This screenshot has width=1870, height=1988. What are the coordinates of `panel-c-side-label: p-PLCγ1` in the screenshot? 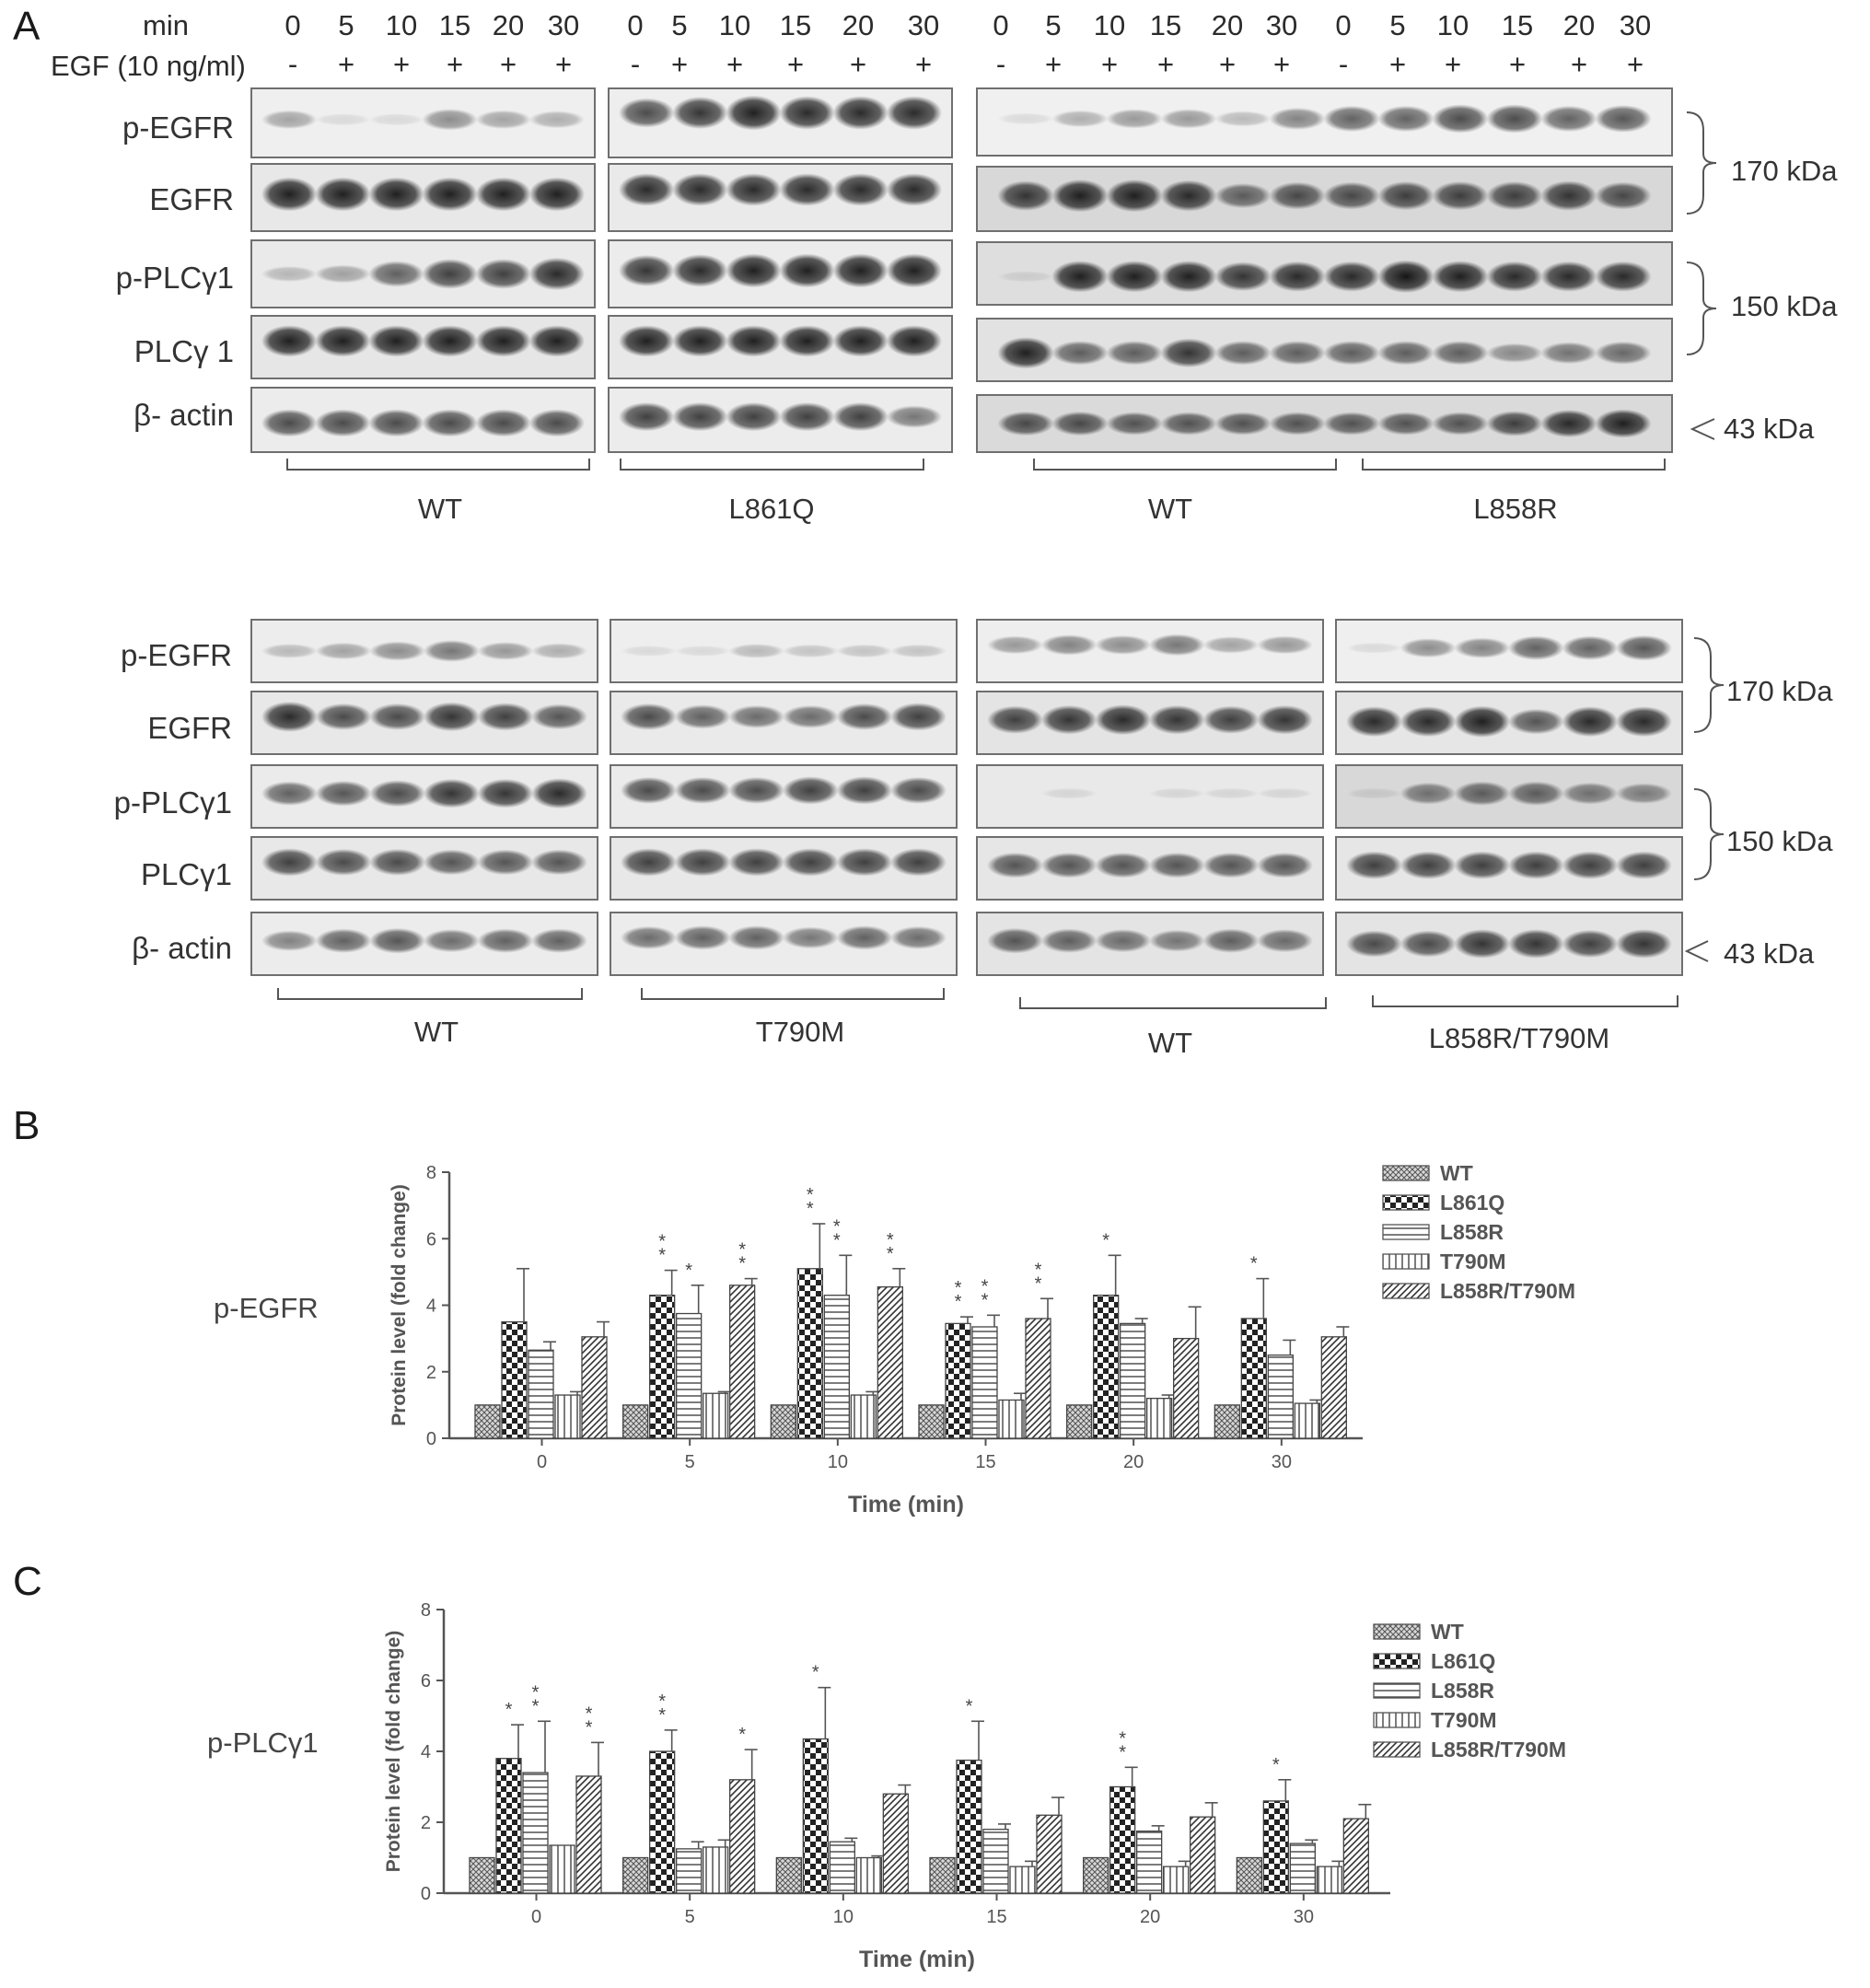 It's located at (263, 1743).